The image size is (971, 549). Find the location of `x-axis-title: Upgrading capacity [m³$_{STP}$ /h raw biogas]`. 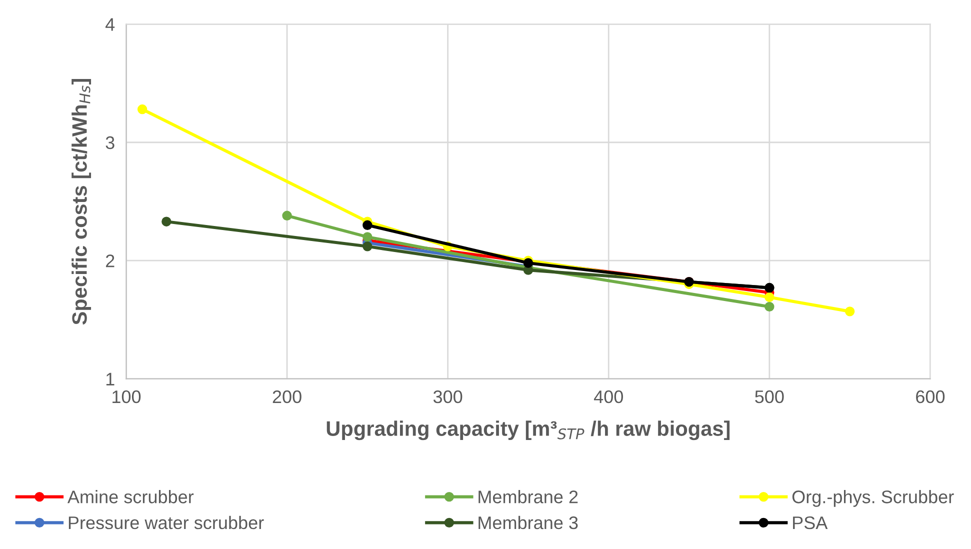

x-axis-title: Upgrading capacity [m³$_{STP}$ /h raw biogas] is located at coordinates (528, 430).